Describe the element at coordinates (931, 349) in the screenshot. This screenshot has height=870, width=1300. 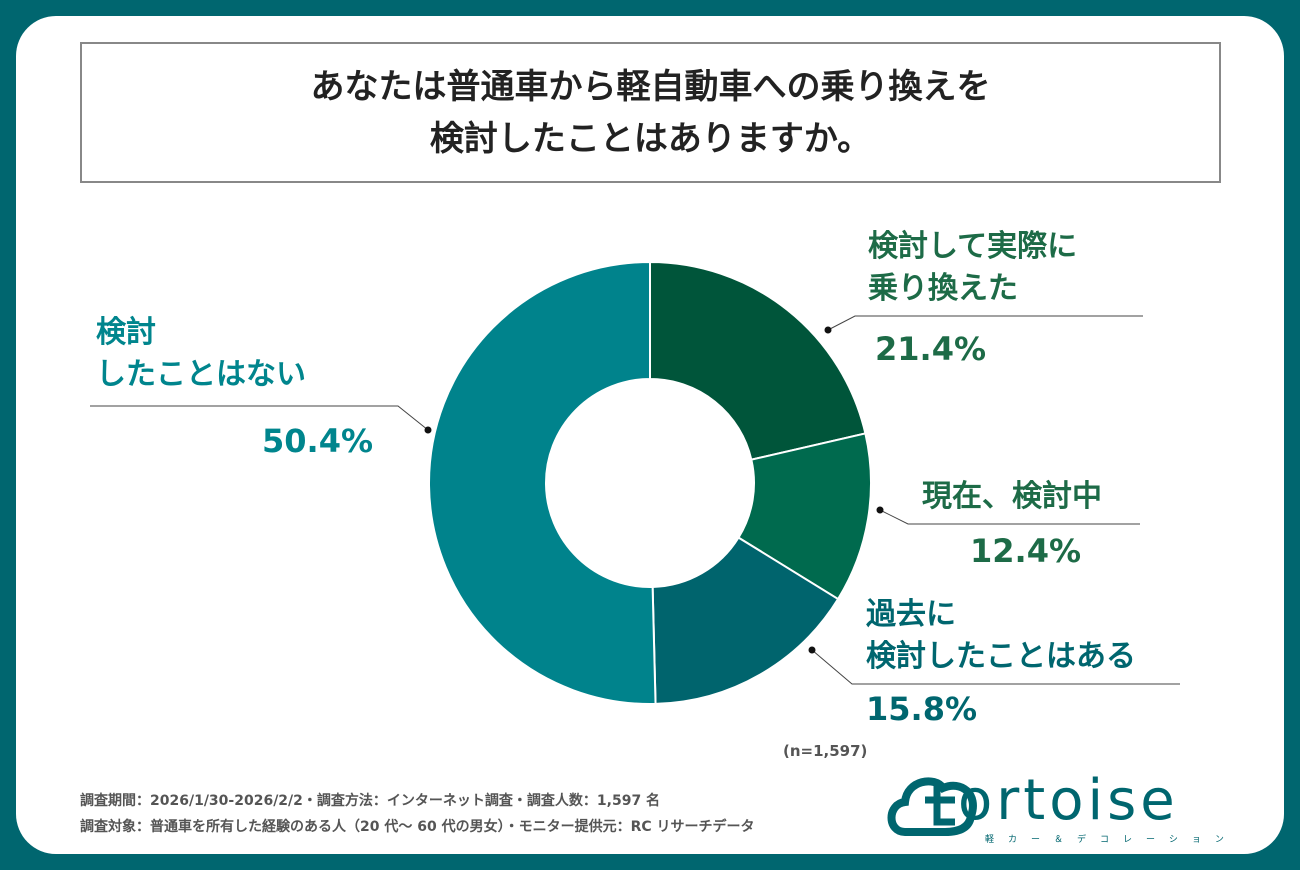
I see `pct-switched: 21.4%` at that location.